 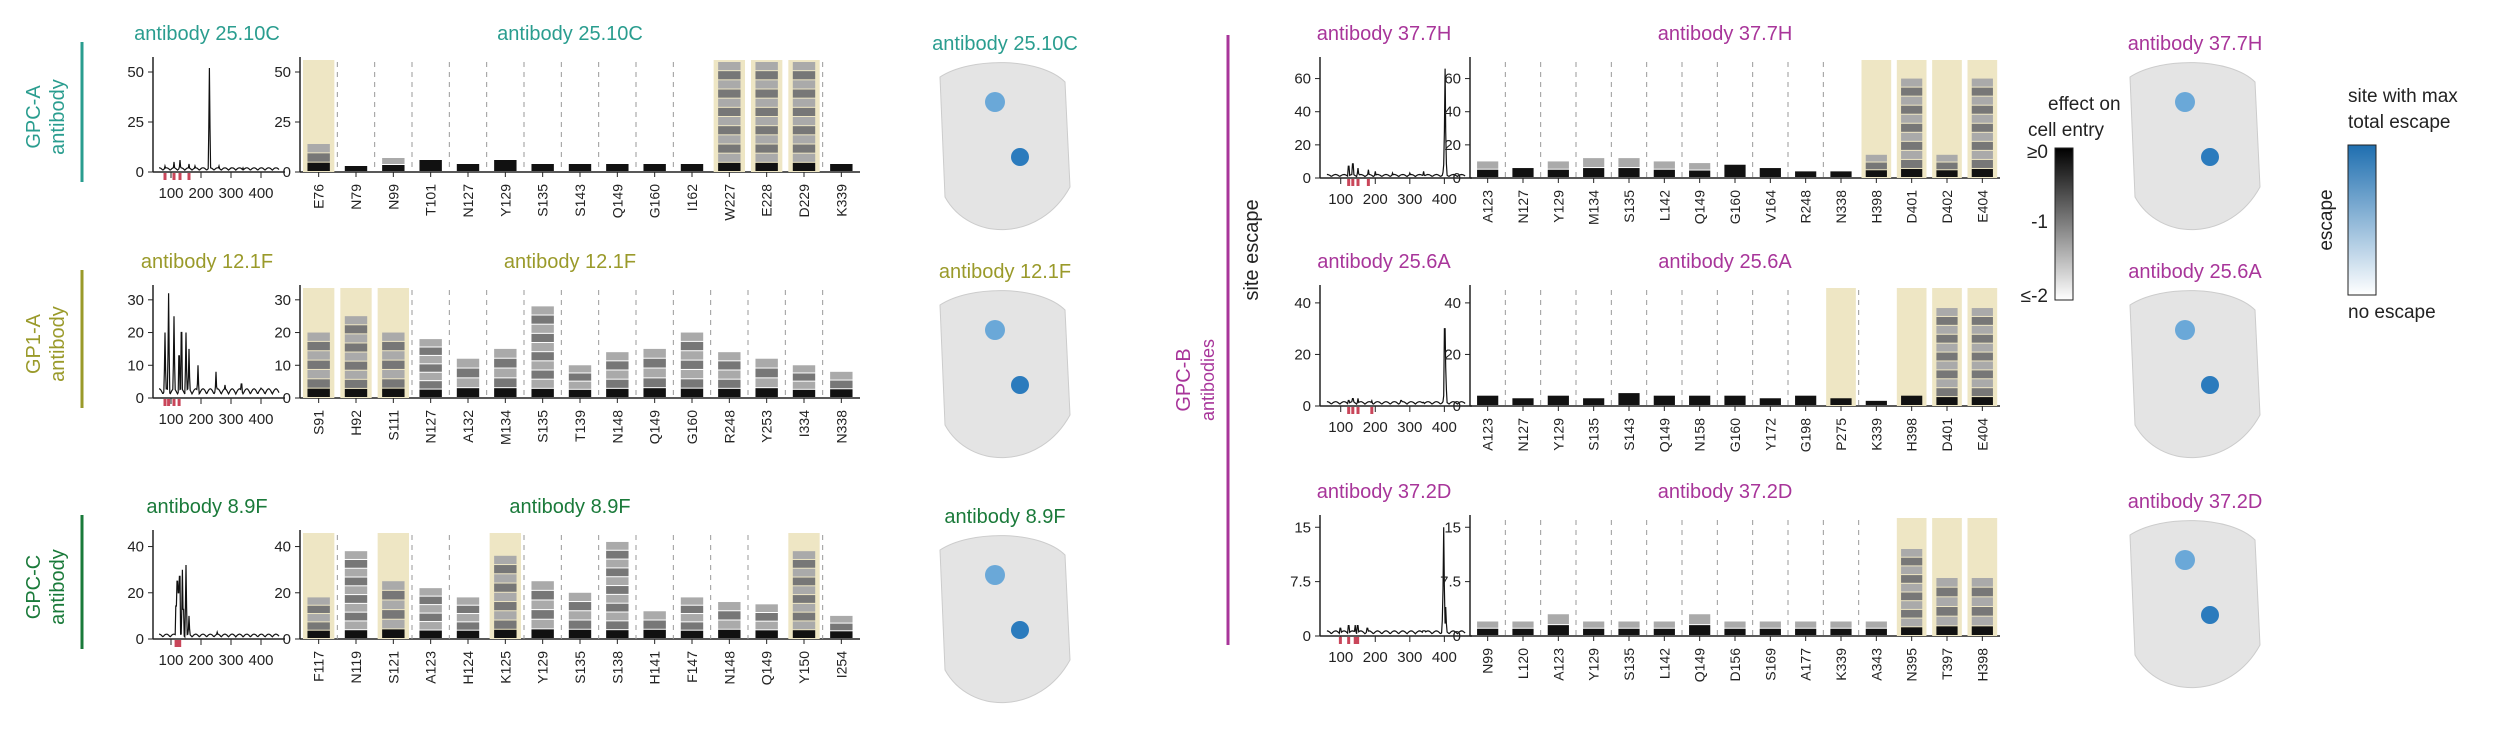 What do you see at coordinates (34, 343) in the screenshot?
I see `group-label: GP1-A` at bounding box center [34, 343].